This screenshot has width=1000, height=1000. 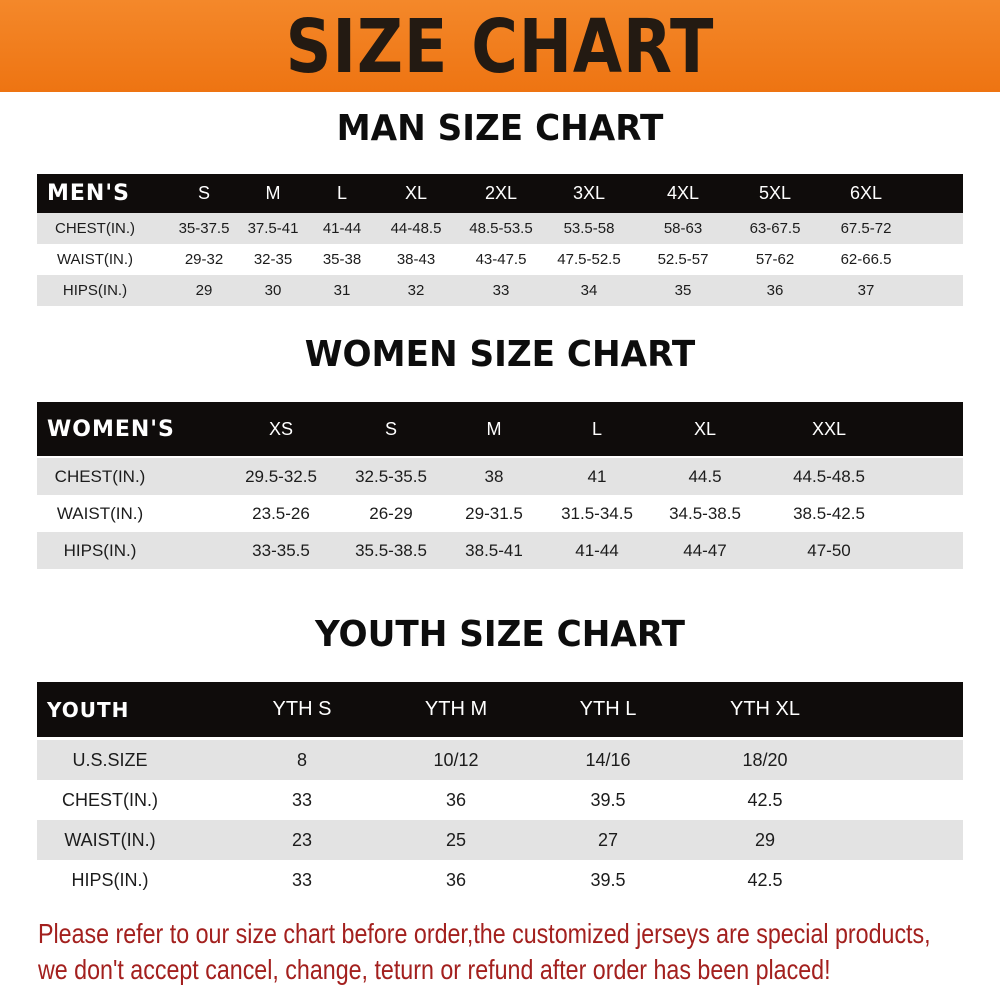 What do you see at coordinates (391, 513) in the screenshot?
I see `measurement-cell: 26-29` at bounding box center [391, 513].